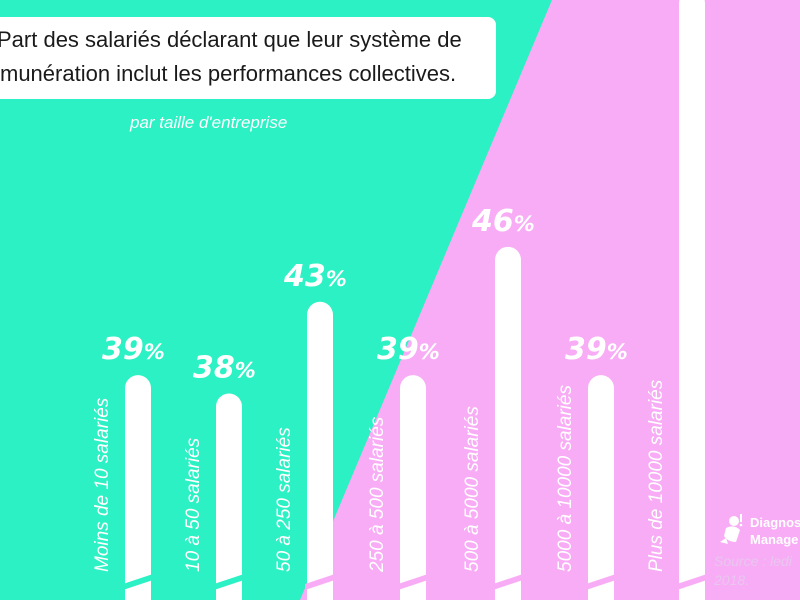  I want to click on value-label: 38%, so click(224, 367).